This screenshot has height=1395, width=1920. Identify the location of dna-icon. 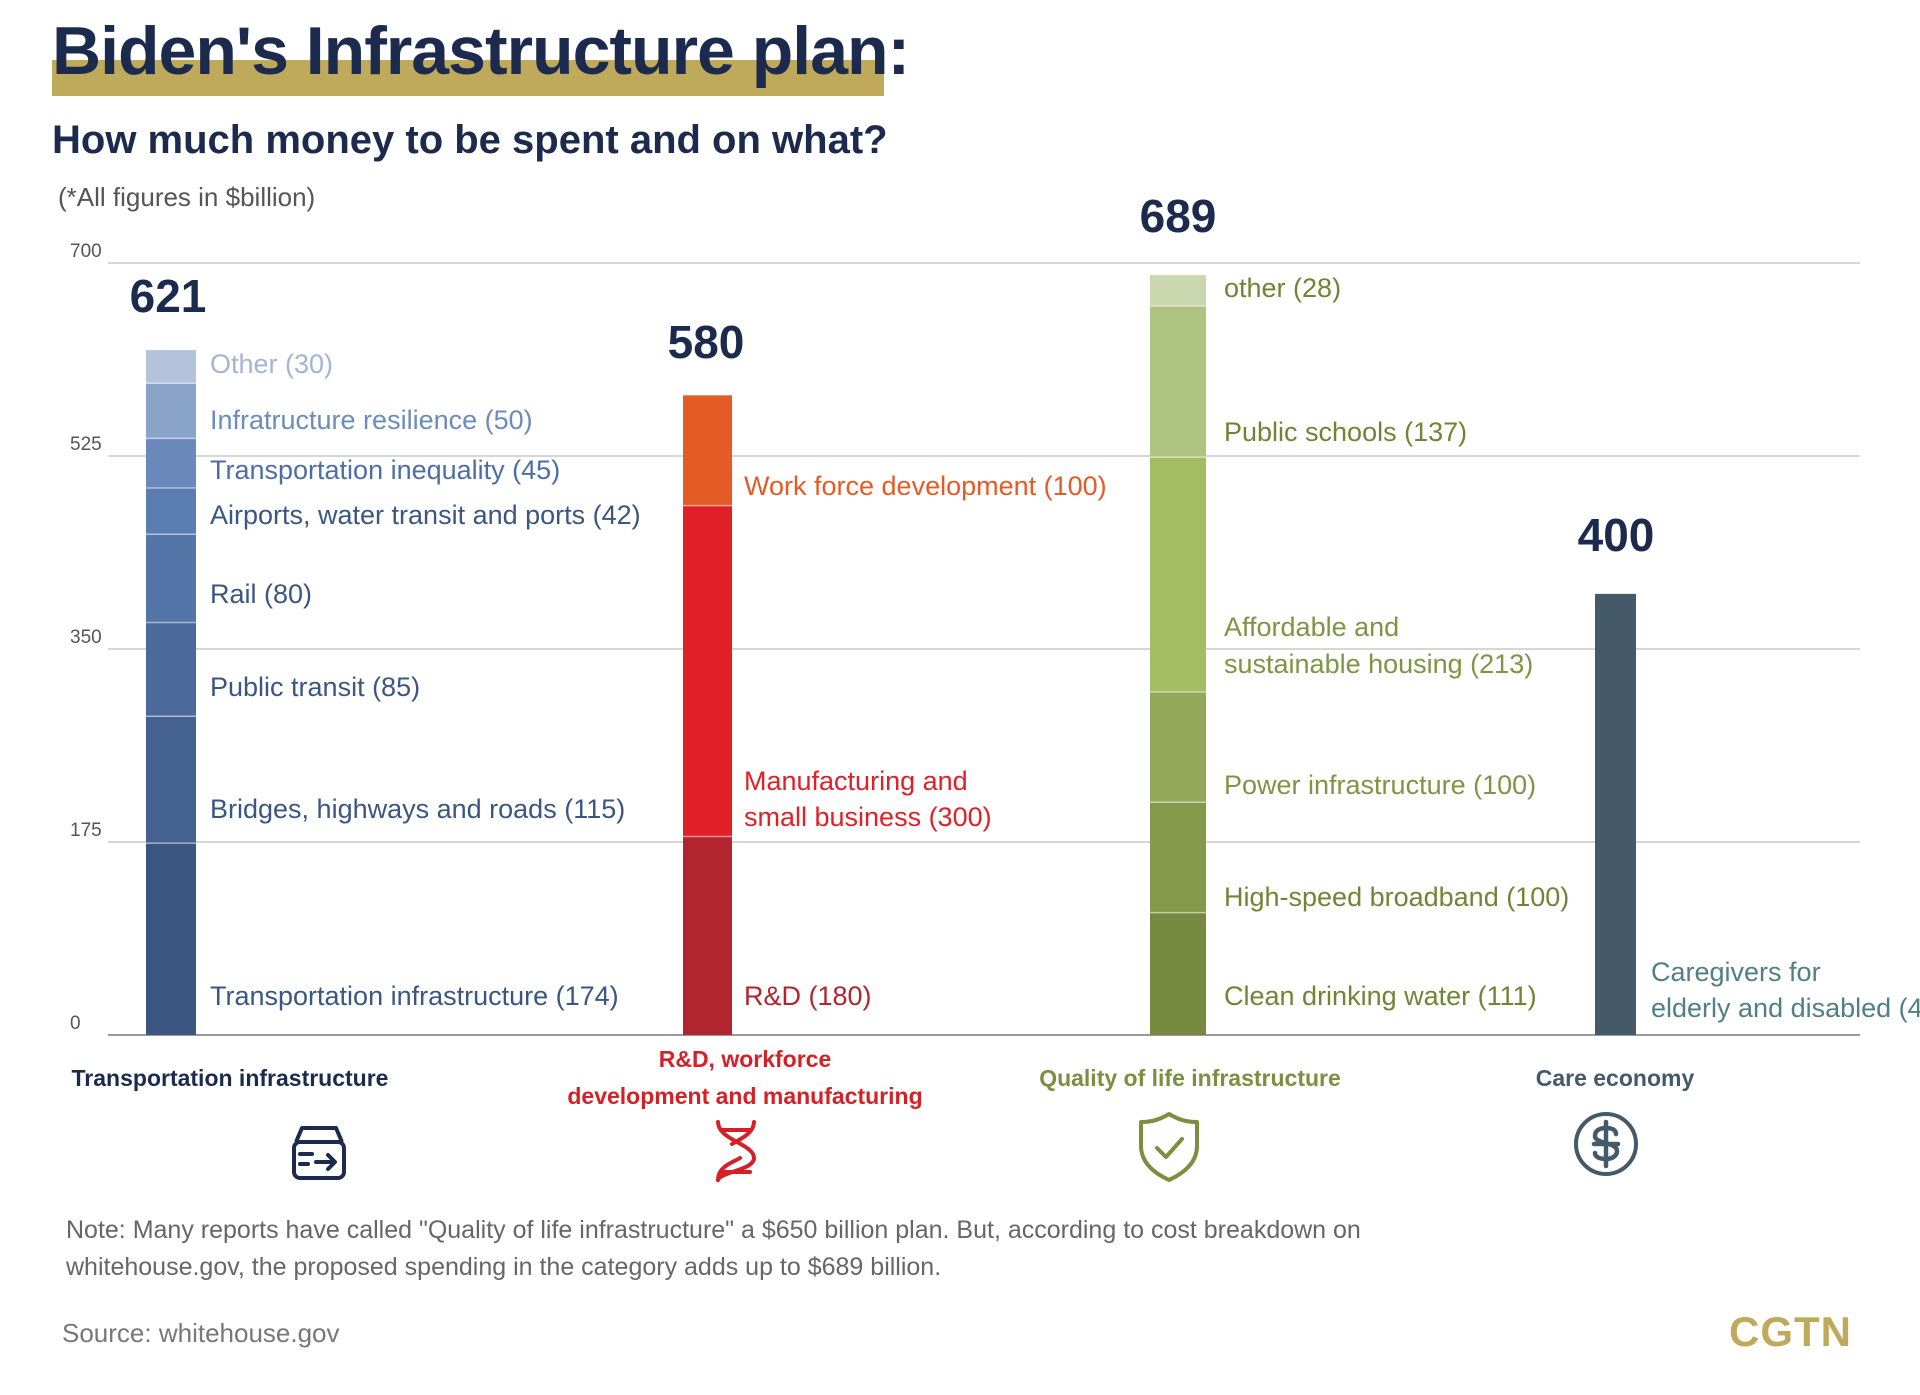
(736, 1151).